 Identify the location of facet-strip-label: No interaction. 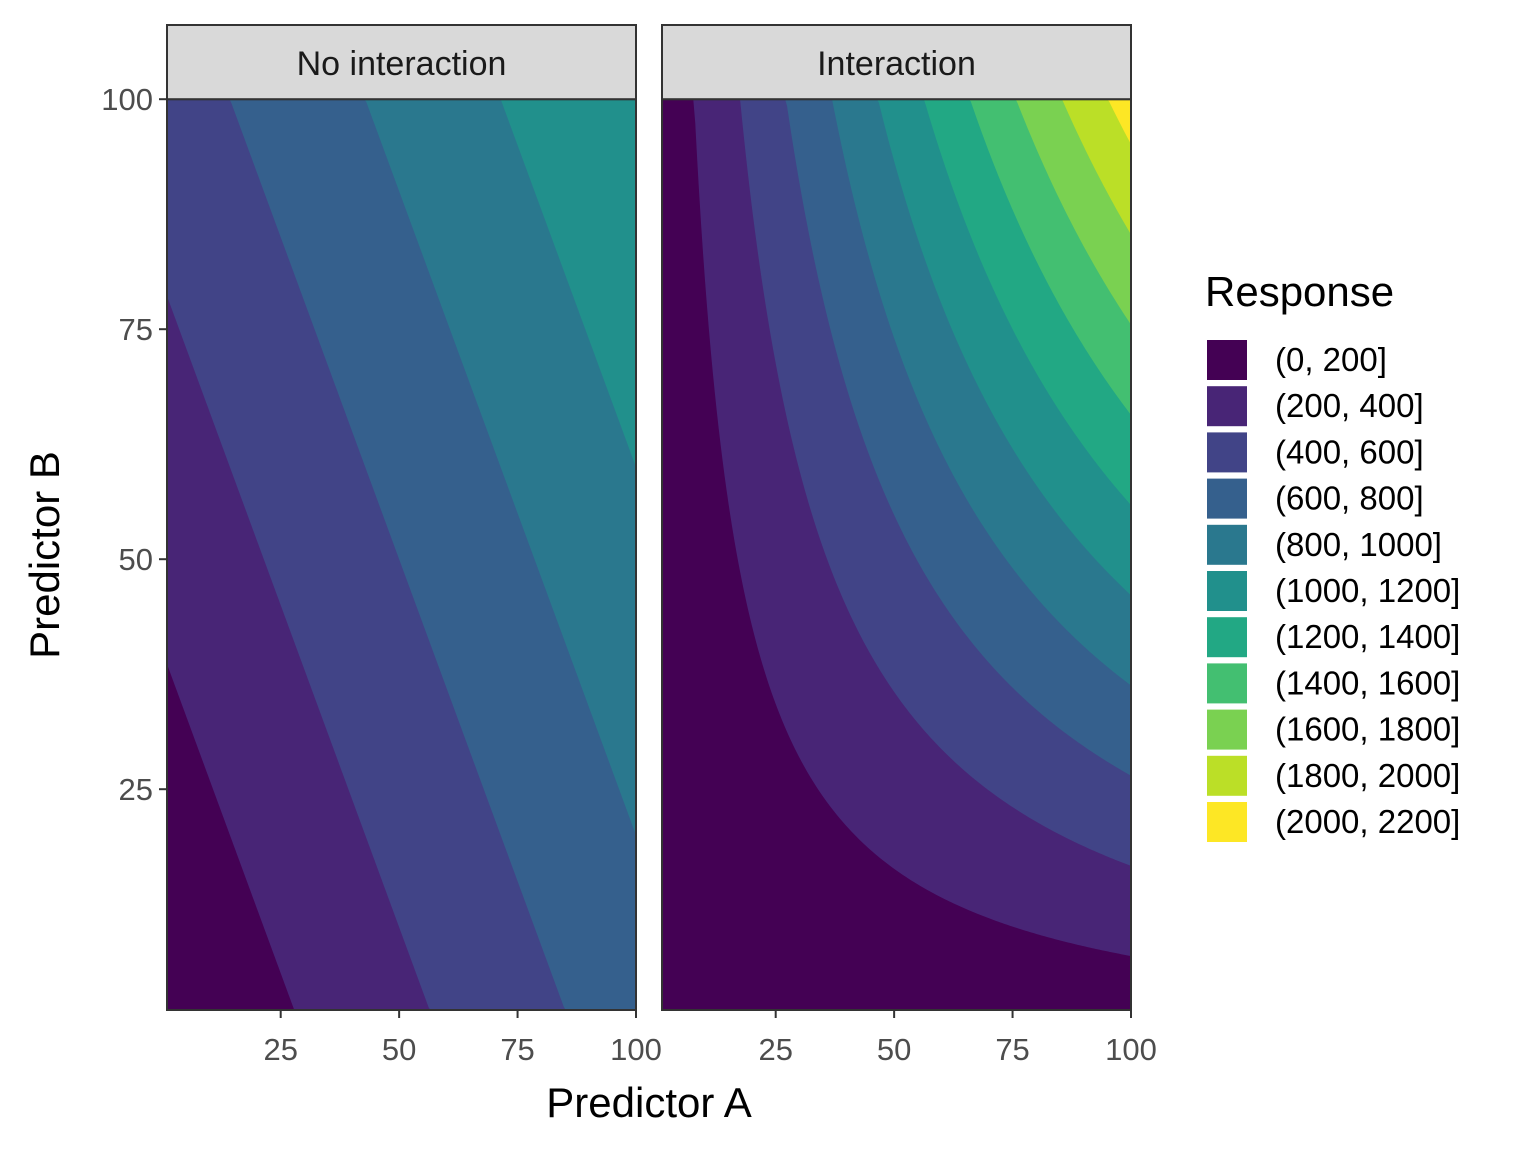
(402, 64).